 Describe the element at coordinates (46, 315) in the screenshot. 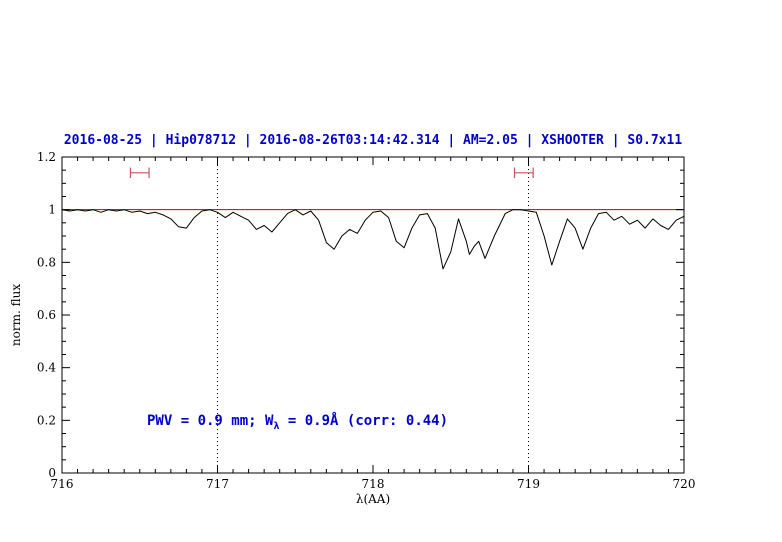

I see `y-tick-label: 0.6` at that location.